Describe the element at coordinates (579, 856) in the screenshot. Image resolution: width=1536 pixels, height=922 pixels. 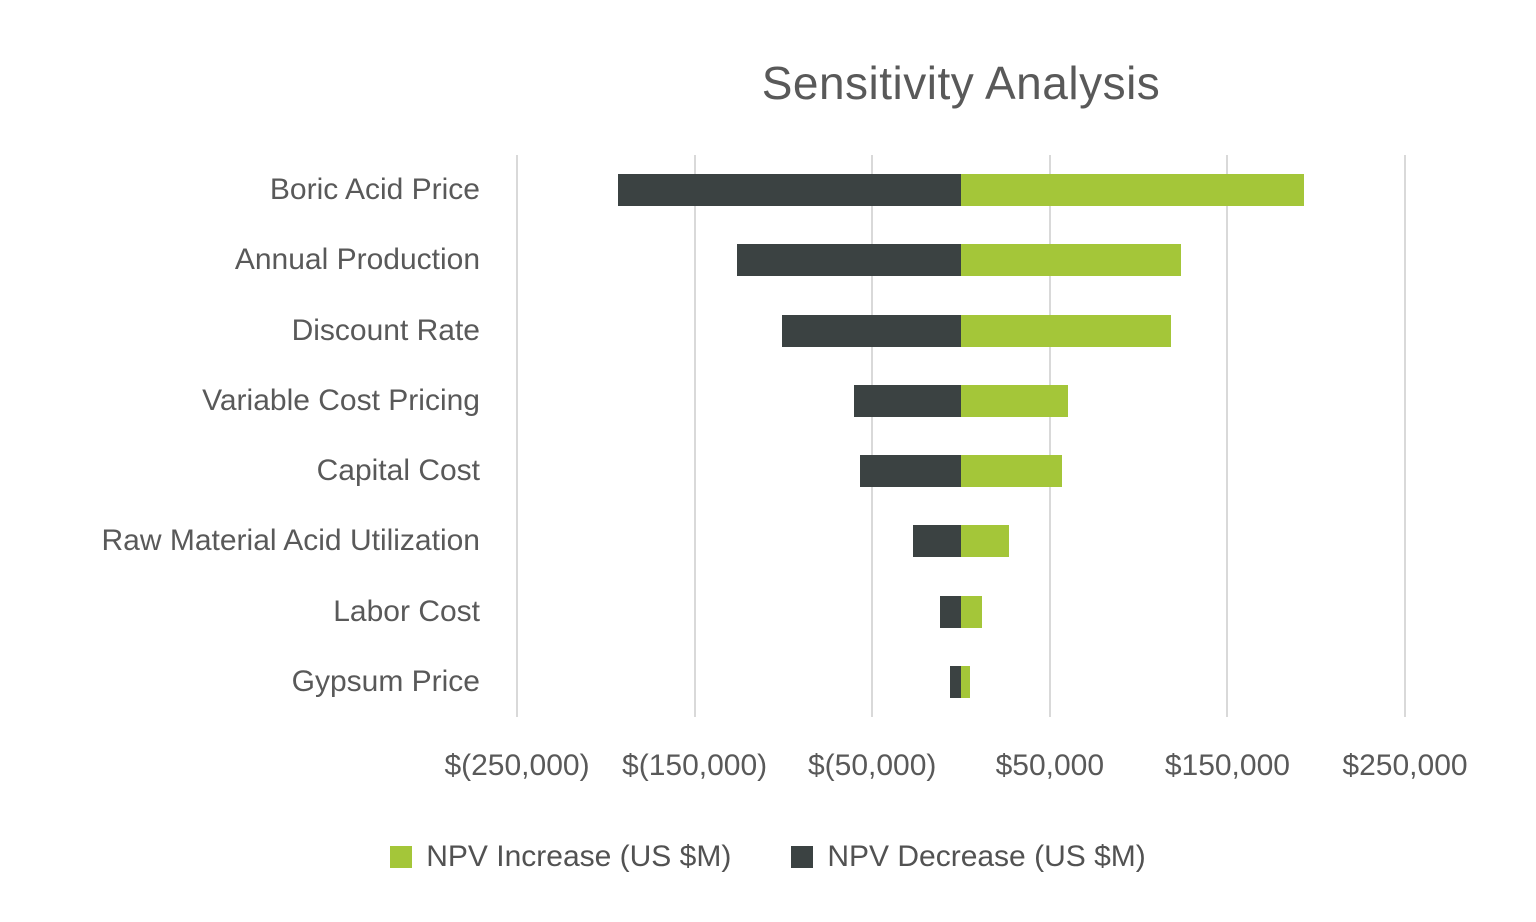
I see `legend-label: NPV Increase (US $M)` at that location.